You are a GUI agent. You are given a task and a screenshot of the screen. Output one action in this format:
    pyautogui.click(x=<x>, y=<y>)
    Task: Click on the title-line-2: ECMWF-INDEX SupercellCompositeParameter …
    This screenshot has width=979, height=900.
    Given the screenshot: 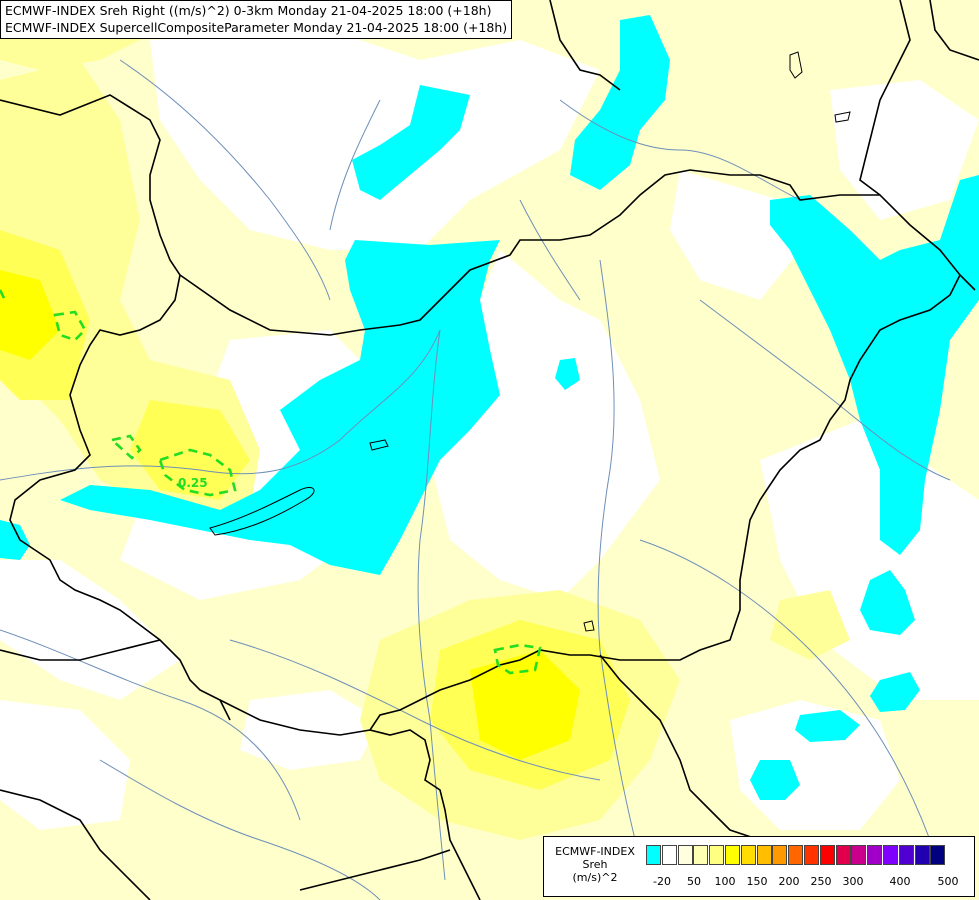 What is the action you would take?
    pyautogui.click(x=256, y=27)
    